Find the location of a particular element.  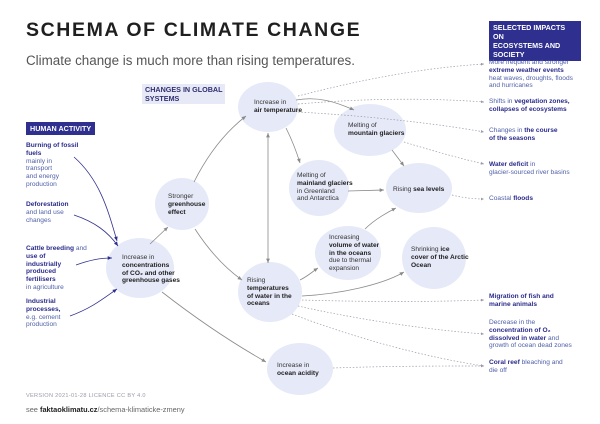

impact-extreme-a2: heat waves, droughts, floods is located at coordinates (531, 78).